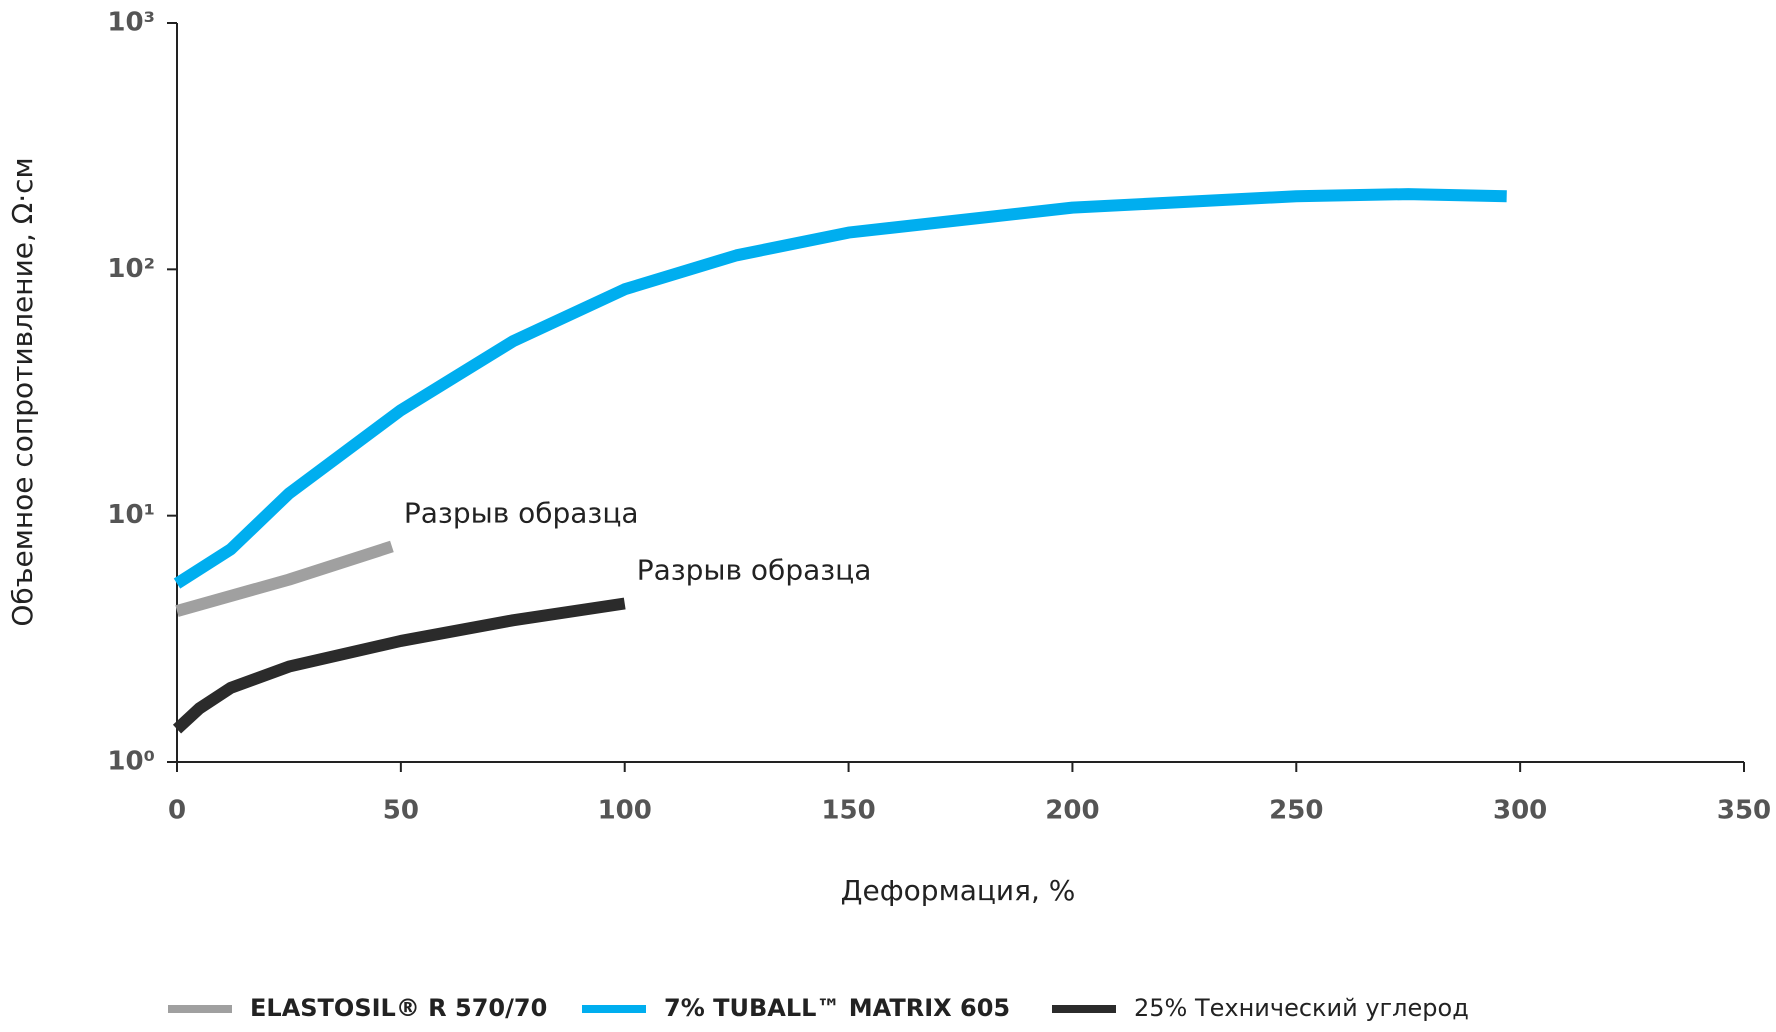 The width and height of the screenshot is (1776, 1032). What do you see at coordinates (1296, 811) in the screenshot?
I see `x-tick-label: 250` at bounding box center [1296, 811].